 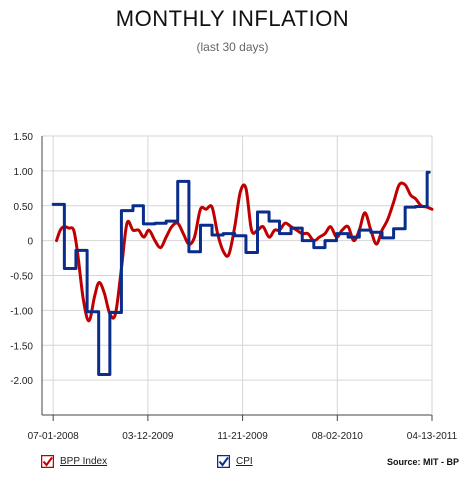 I want to click on y-tick-label: -0.50, so click(x=21, y=277).